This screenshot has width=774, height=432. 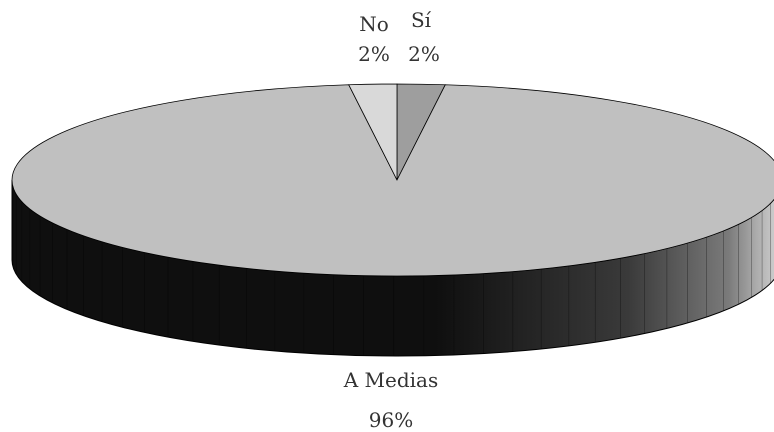 What do you see at coordinates (374, 54) in the screenshot?
I see `slice-value-no: 2%` at bounding box center [374, 54].